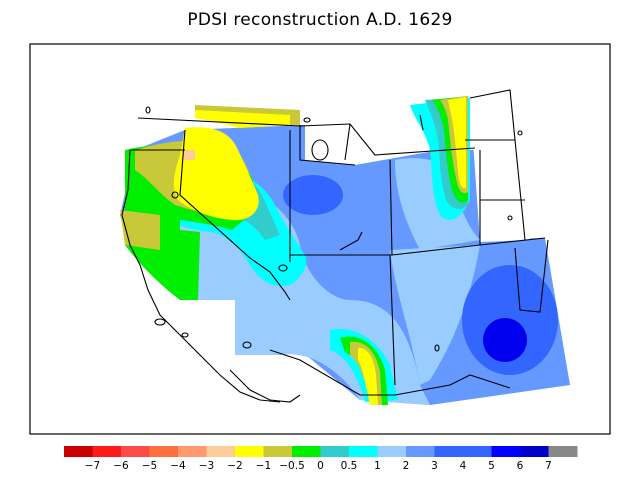 The height and width of the screenshot is (480, 640). What do you see at coordinates (92, 466) in the screenshot?
I see `legend-tick-label: −7` at bounding box center [92, 466].